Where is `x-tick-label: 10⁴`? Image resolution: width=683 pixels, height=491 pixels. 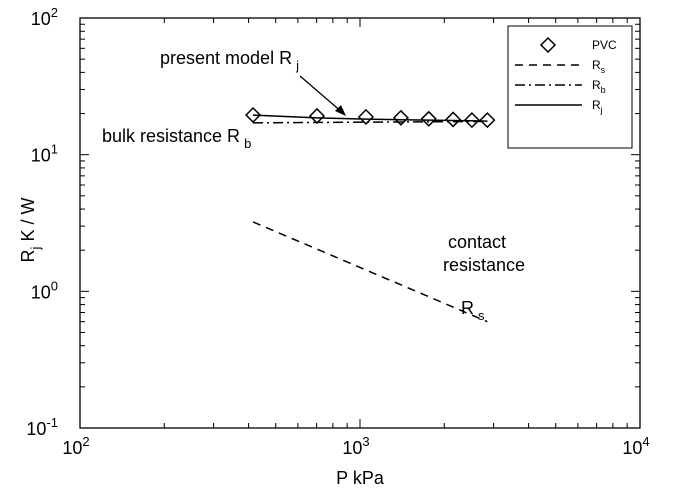 x-tick-label: 10⁴ is located at coordinates (635, 446).